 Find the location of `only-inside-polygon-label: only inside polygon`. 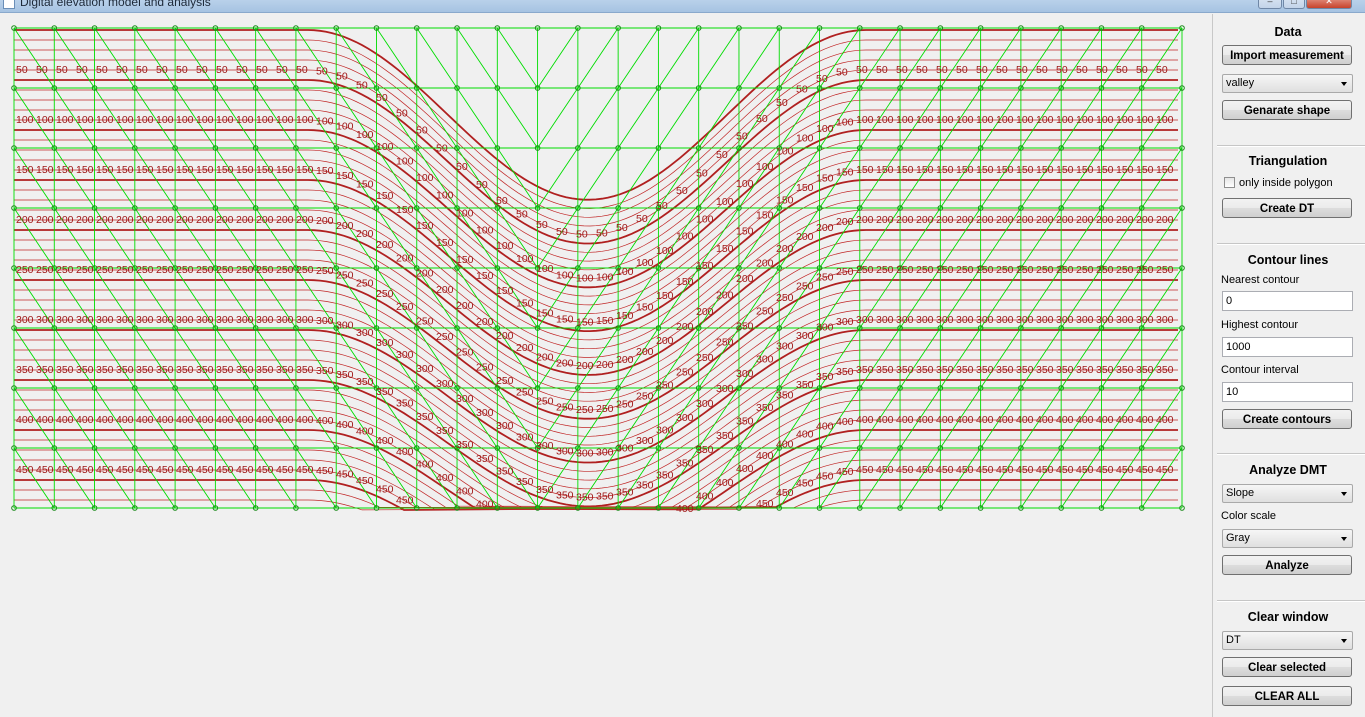

only-inside-polygon-label: only inside polygon is located at coordinates (1286, 183).